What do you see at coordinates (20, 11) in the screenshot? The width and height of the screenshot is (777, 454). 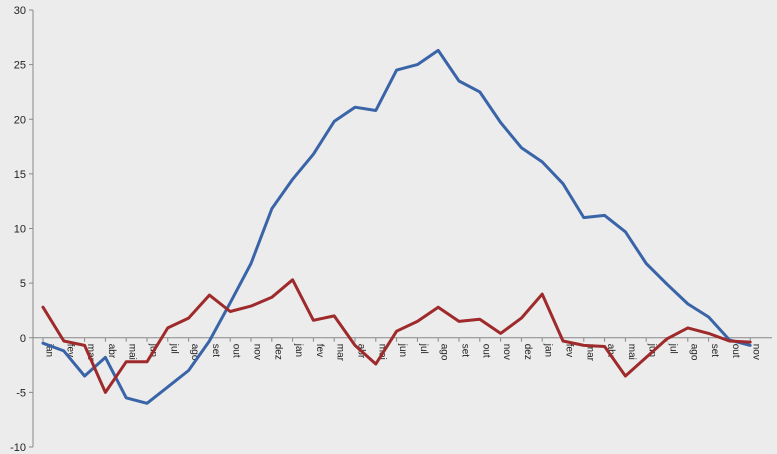 I see `y-tick-label: 30` at bounding box center [20, 11].